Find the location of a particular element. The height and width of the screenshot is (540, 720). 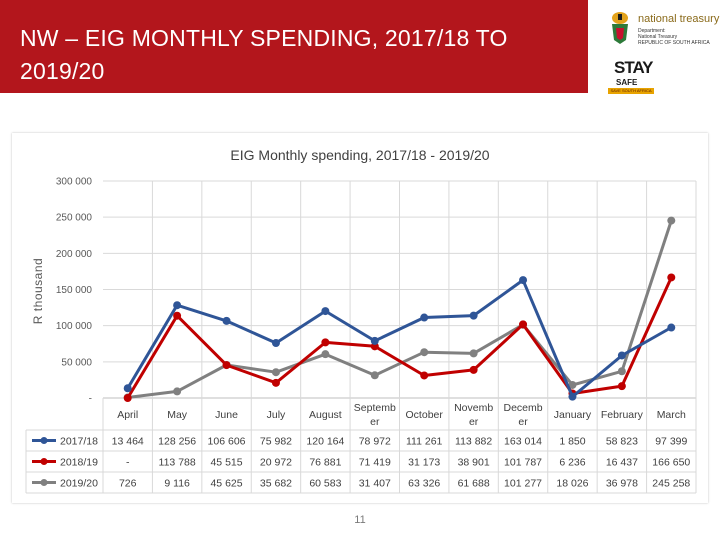

x-category-label: Decemb is located at coordinates (522, 408).